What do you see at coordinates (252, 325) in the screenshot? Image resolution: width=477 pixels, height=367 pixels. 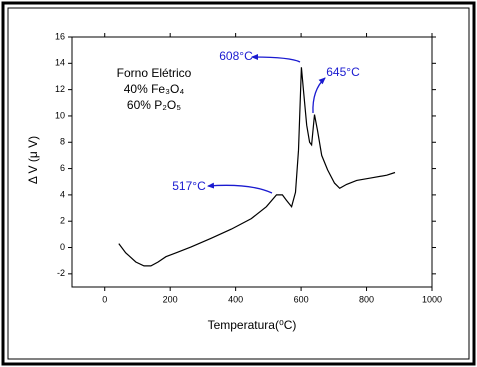 I see `x-axis-label: Temperatura(⁰C)` at bounding box center [252, 325].